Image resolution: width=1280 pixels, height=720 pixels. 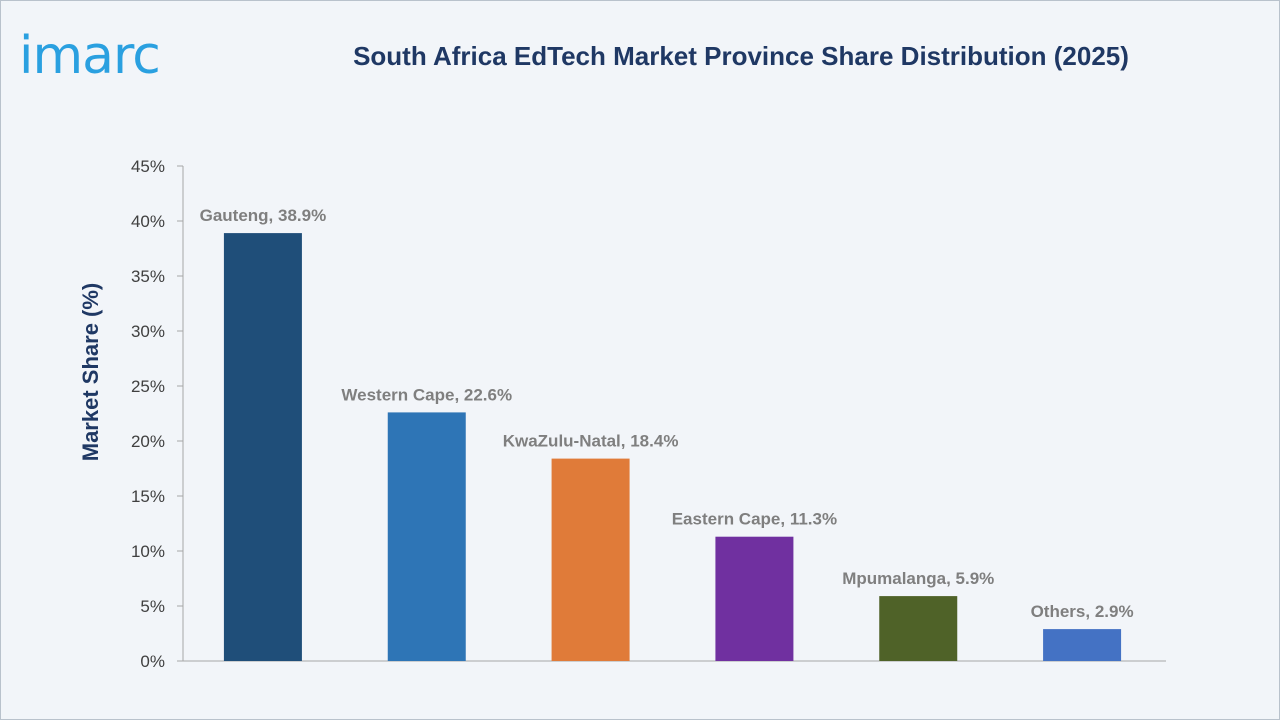 What do you see at coordinates (1082, 645) in the screenshot?
I see `bar-others` at bounding box center [1082, 645].